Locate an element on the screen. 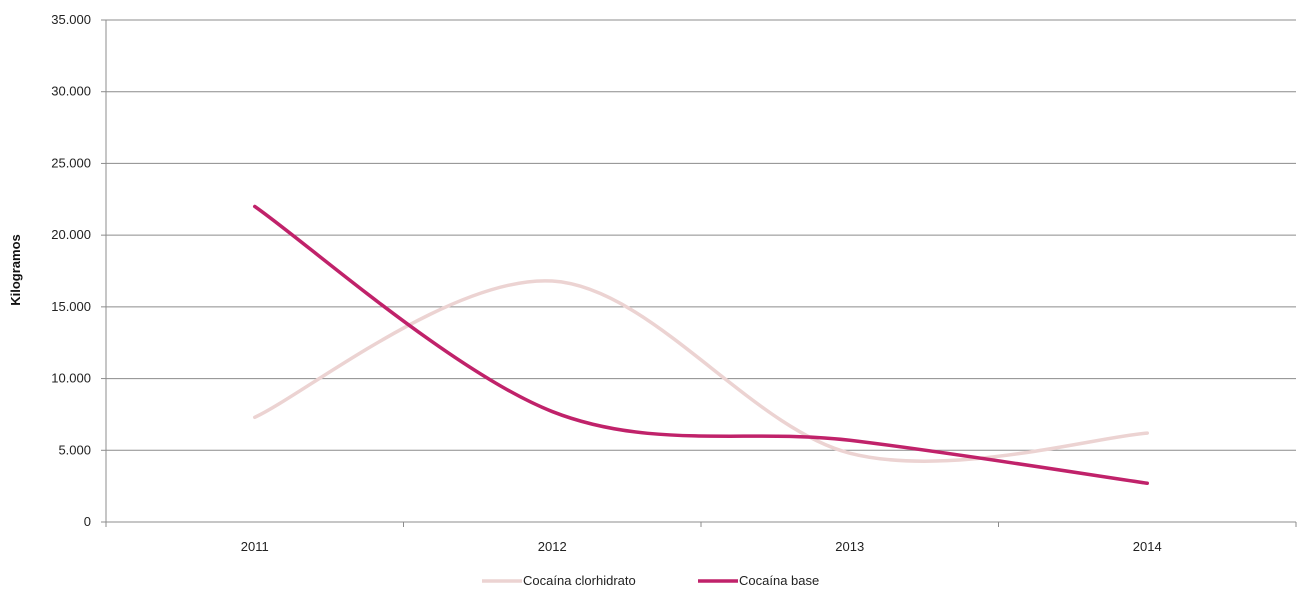 Image resolution: width=1309 pixels, height=595 pixels. x-axis-ticks: 2011 2012 2013 2014 is located at coordinates (701, 538).